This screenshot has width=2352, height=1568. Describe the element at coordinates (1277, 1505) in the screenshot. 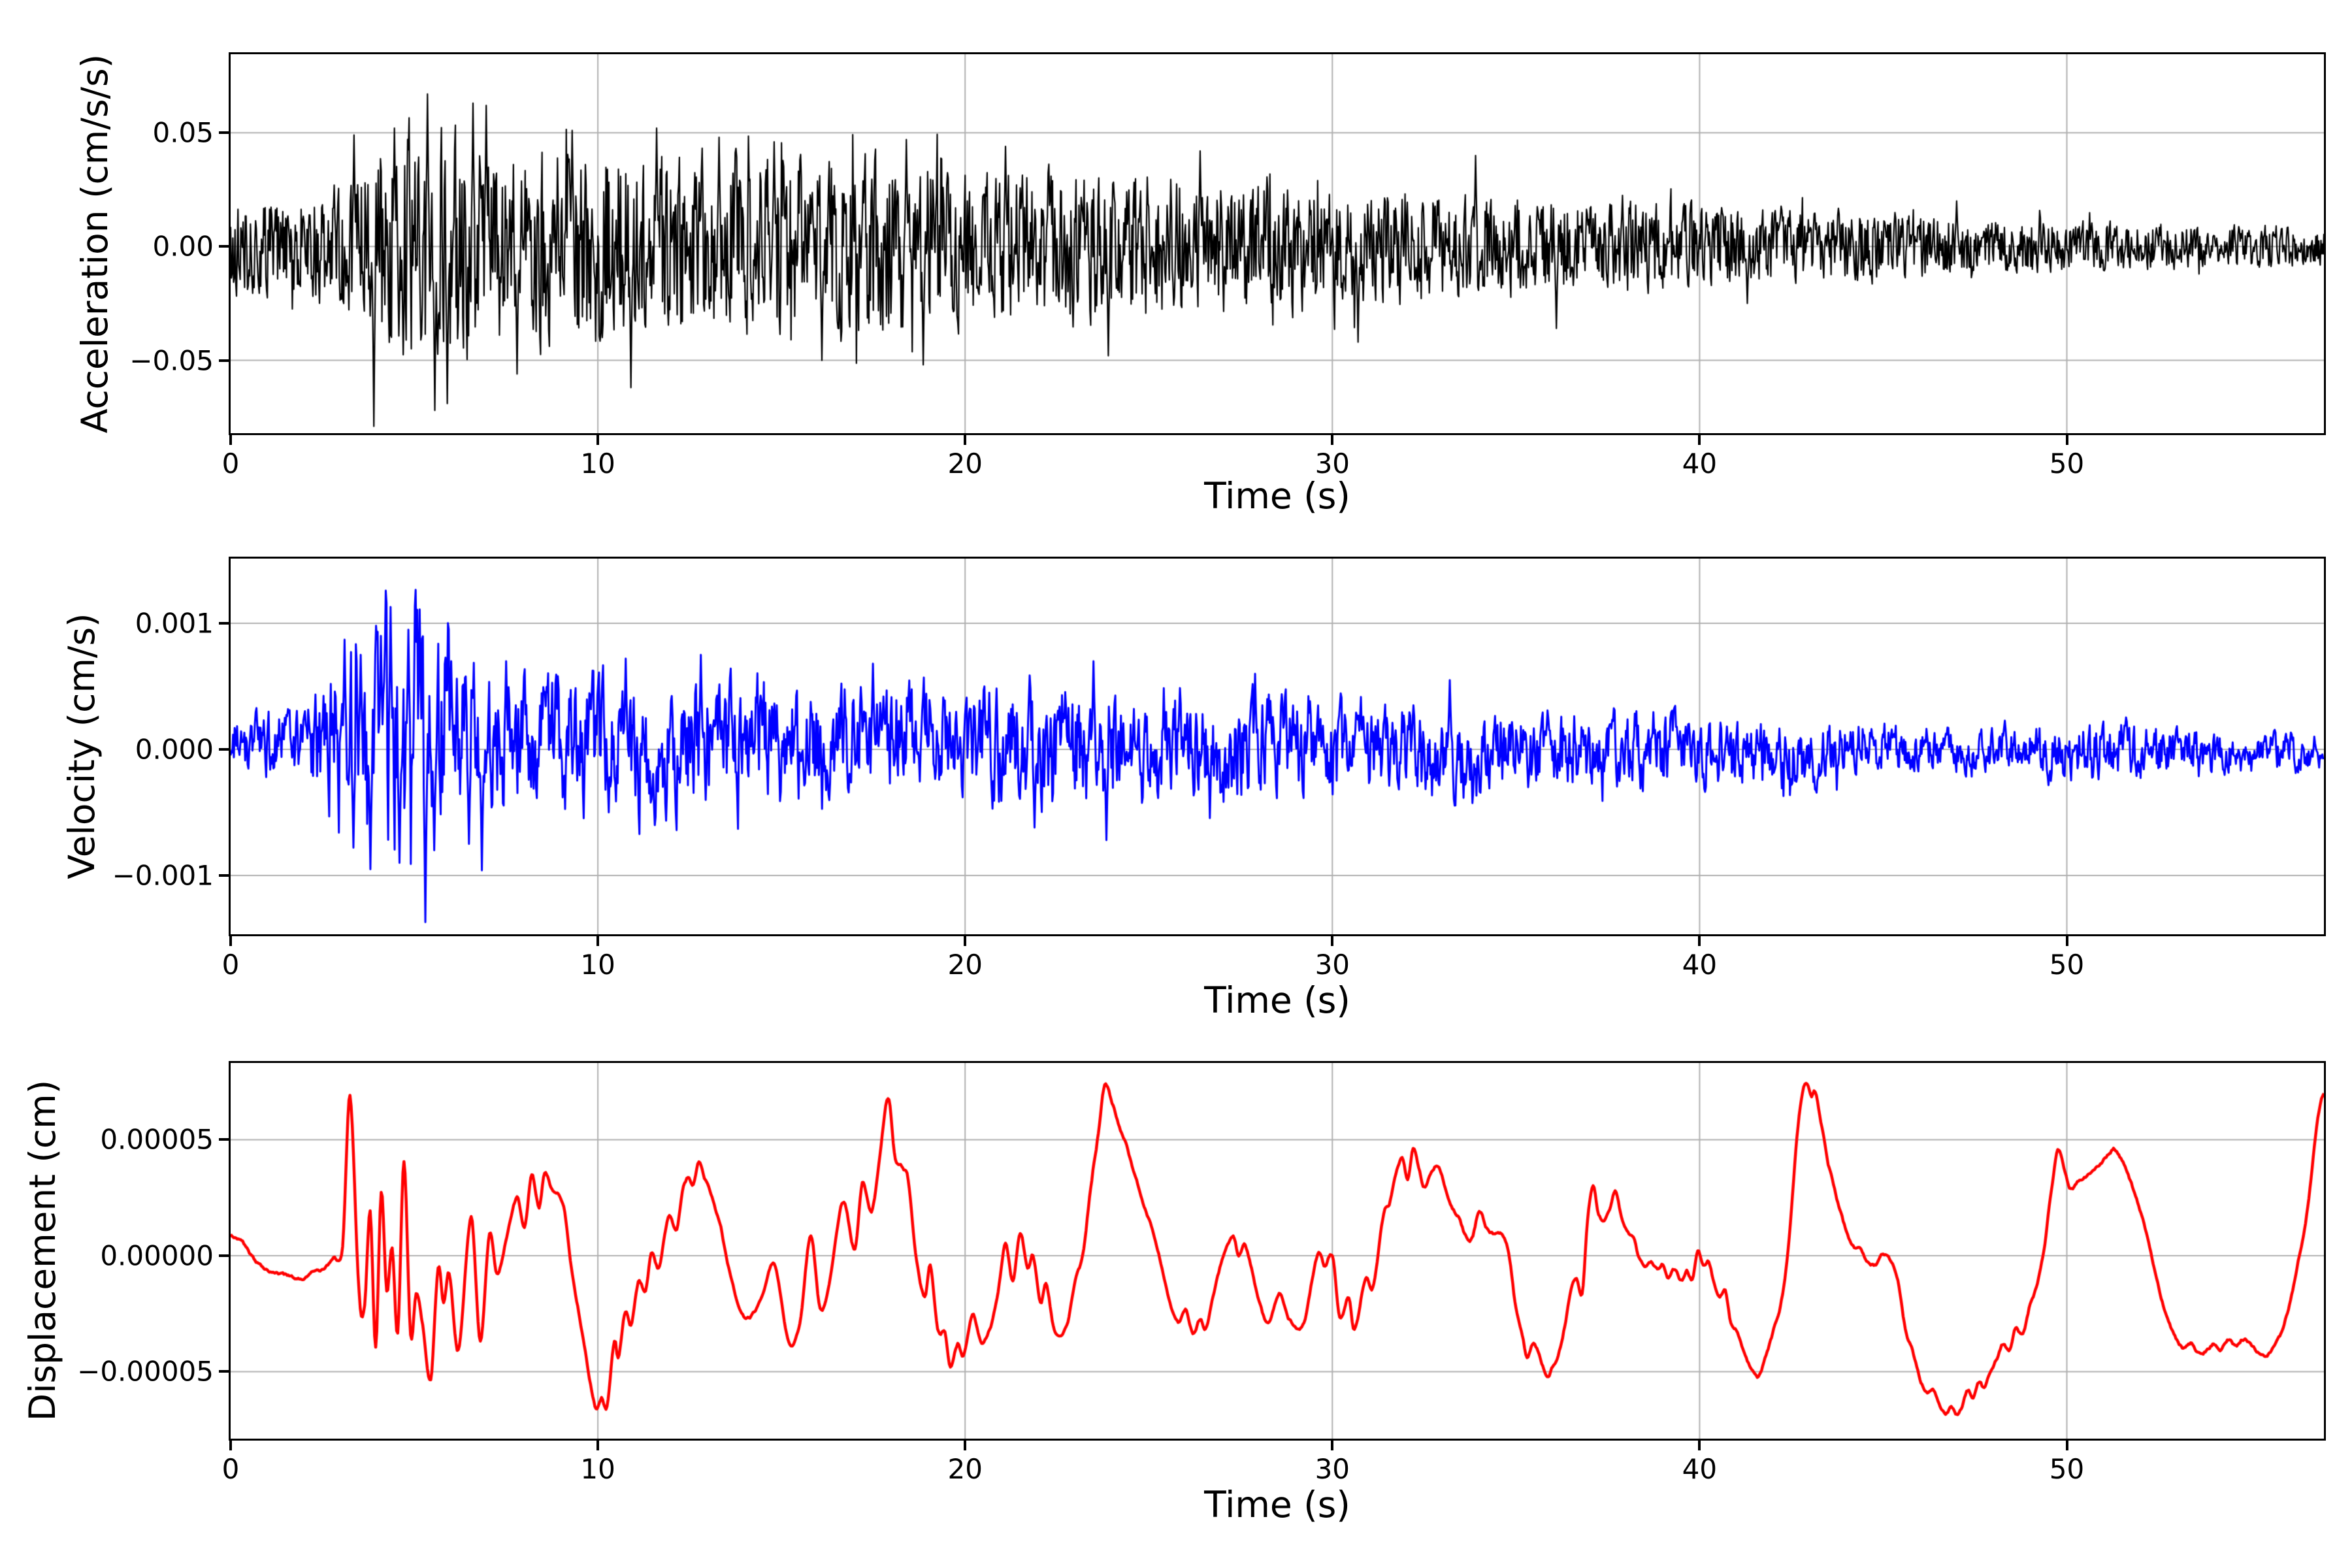

I see `displacement-x-axis-label: Time (s)` at that location.